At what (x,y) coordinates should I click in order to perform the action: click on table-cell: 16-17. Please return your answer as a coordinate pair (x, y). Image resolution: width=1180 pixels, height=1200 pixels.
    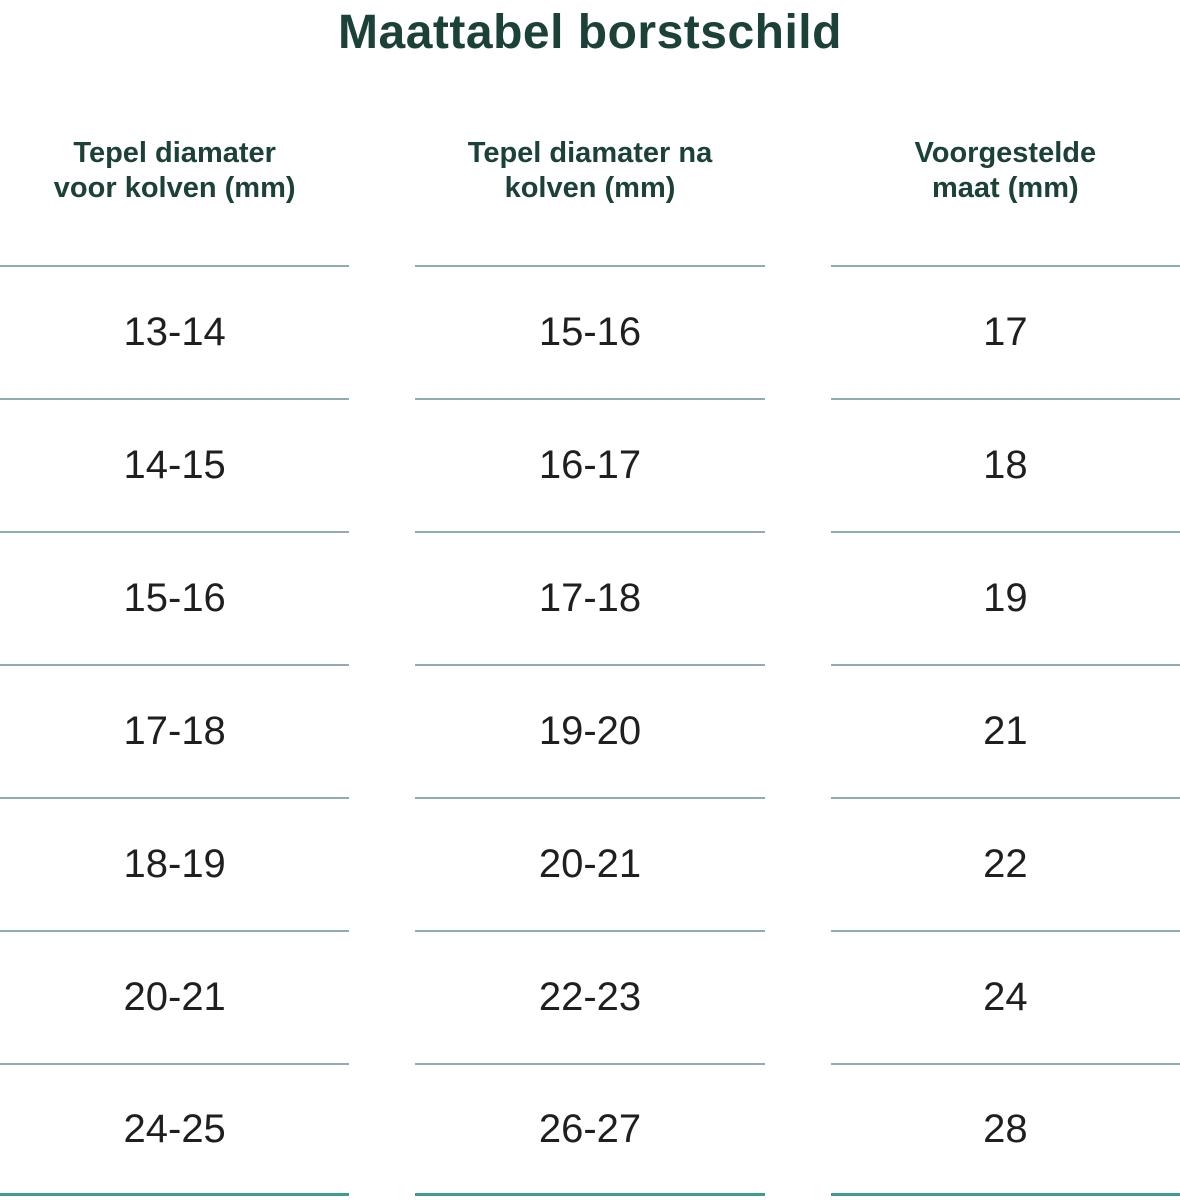
    Looking at the image, I should click on (590, 464).